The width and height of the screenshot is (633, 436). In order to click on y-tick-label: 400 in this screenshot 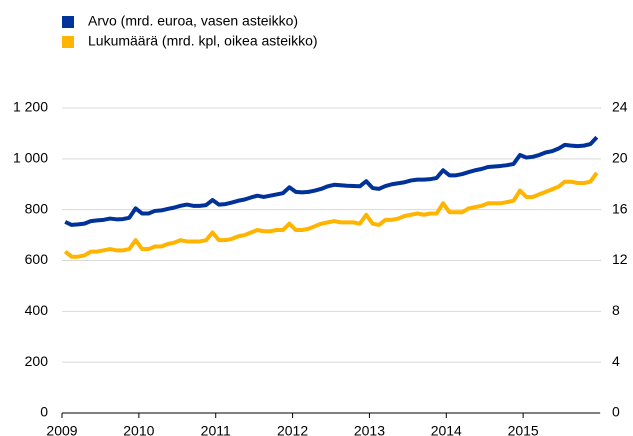, I will do `click(37, 310)`.